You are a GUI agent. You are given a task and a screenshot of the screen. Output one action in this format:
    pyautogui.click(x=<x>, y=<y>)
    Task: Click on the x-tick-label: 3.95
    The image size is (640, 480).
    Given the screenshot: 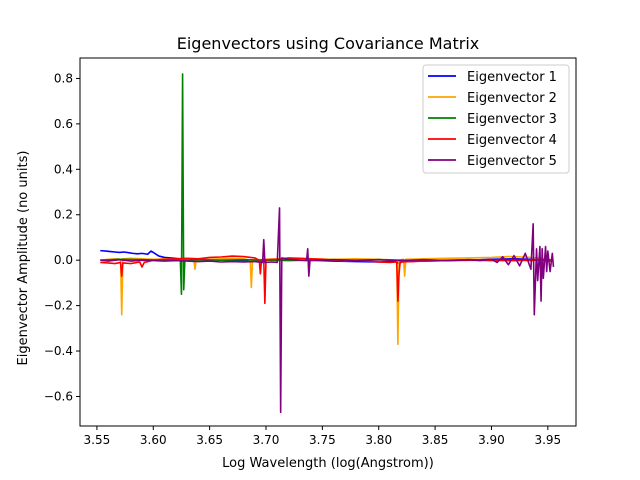 What is the action you would take?
    pyautogui.click(x=547, y=440)
    